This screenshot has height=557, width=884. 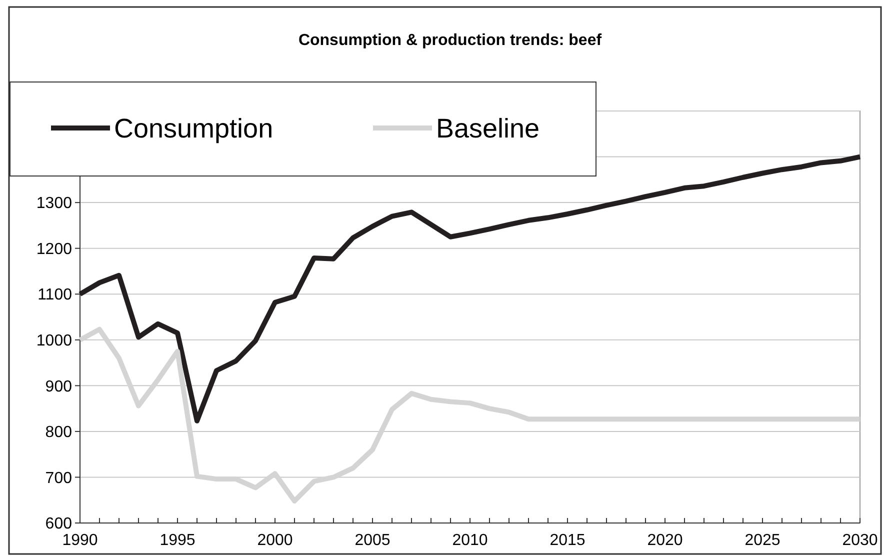 I want to click on x-tick-label: 2010, so click(x=470, y=540).